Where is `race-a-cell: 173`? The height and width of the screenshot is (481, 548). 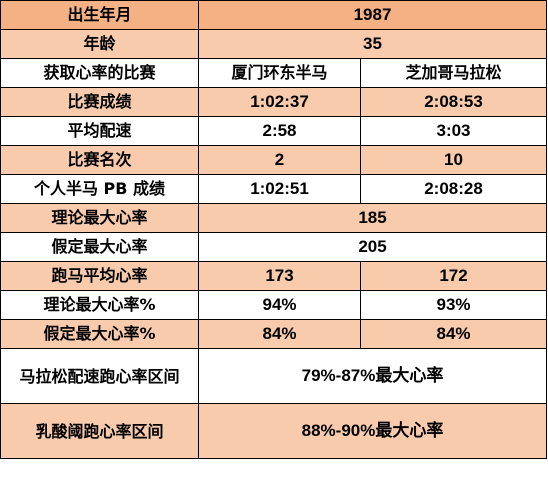 race-a-cell: 173 is located at coordinates (279, 276).